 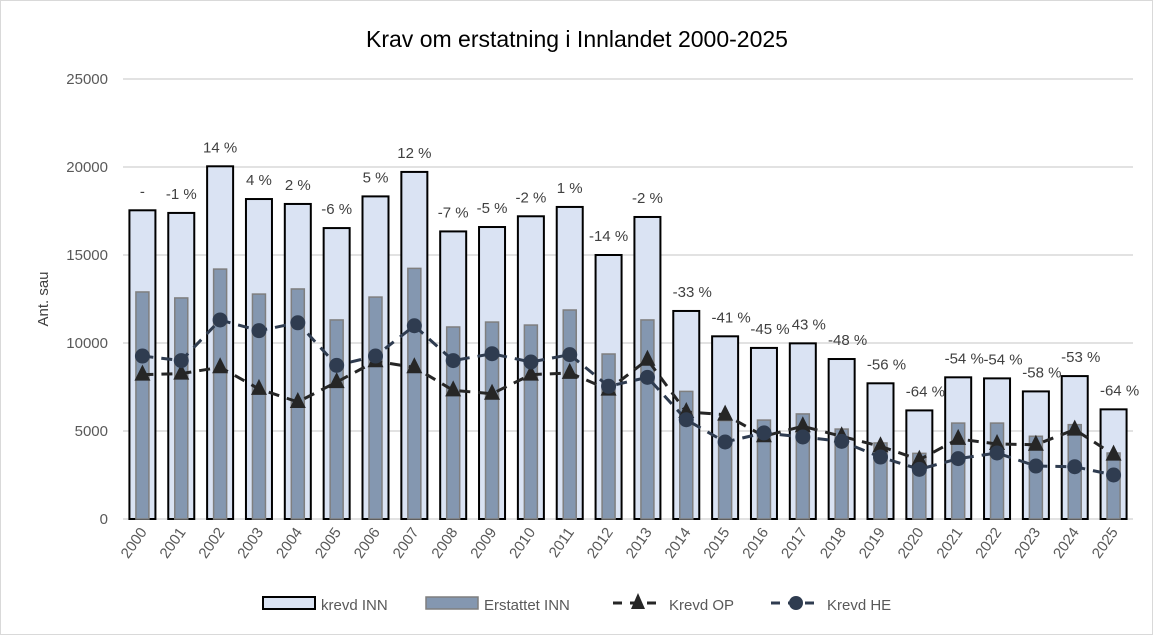 I want to click on y-tick-label: 0, so click(x=104, y=519).